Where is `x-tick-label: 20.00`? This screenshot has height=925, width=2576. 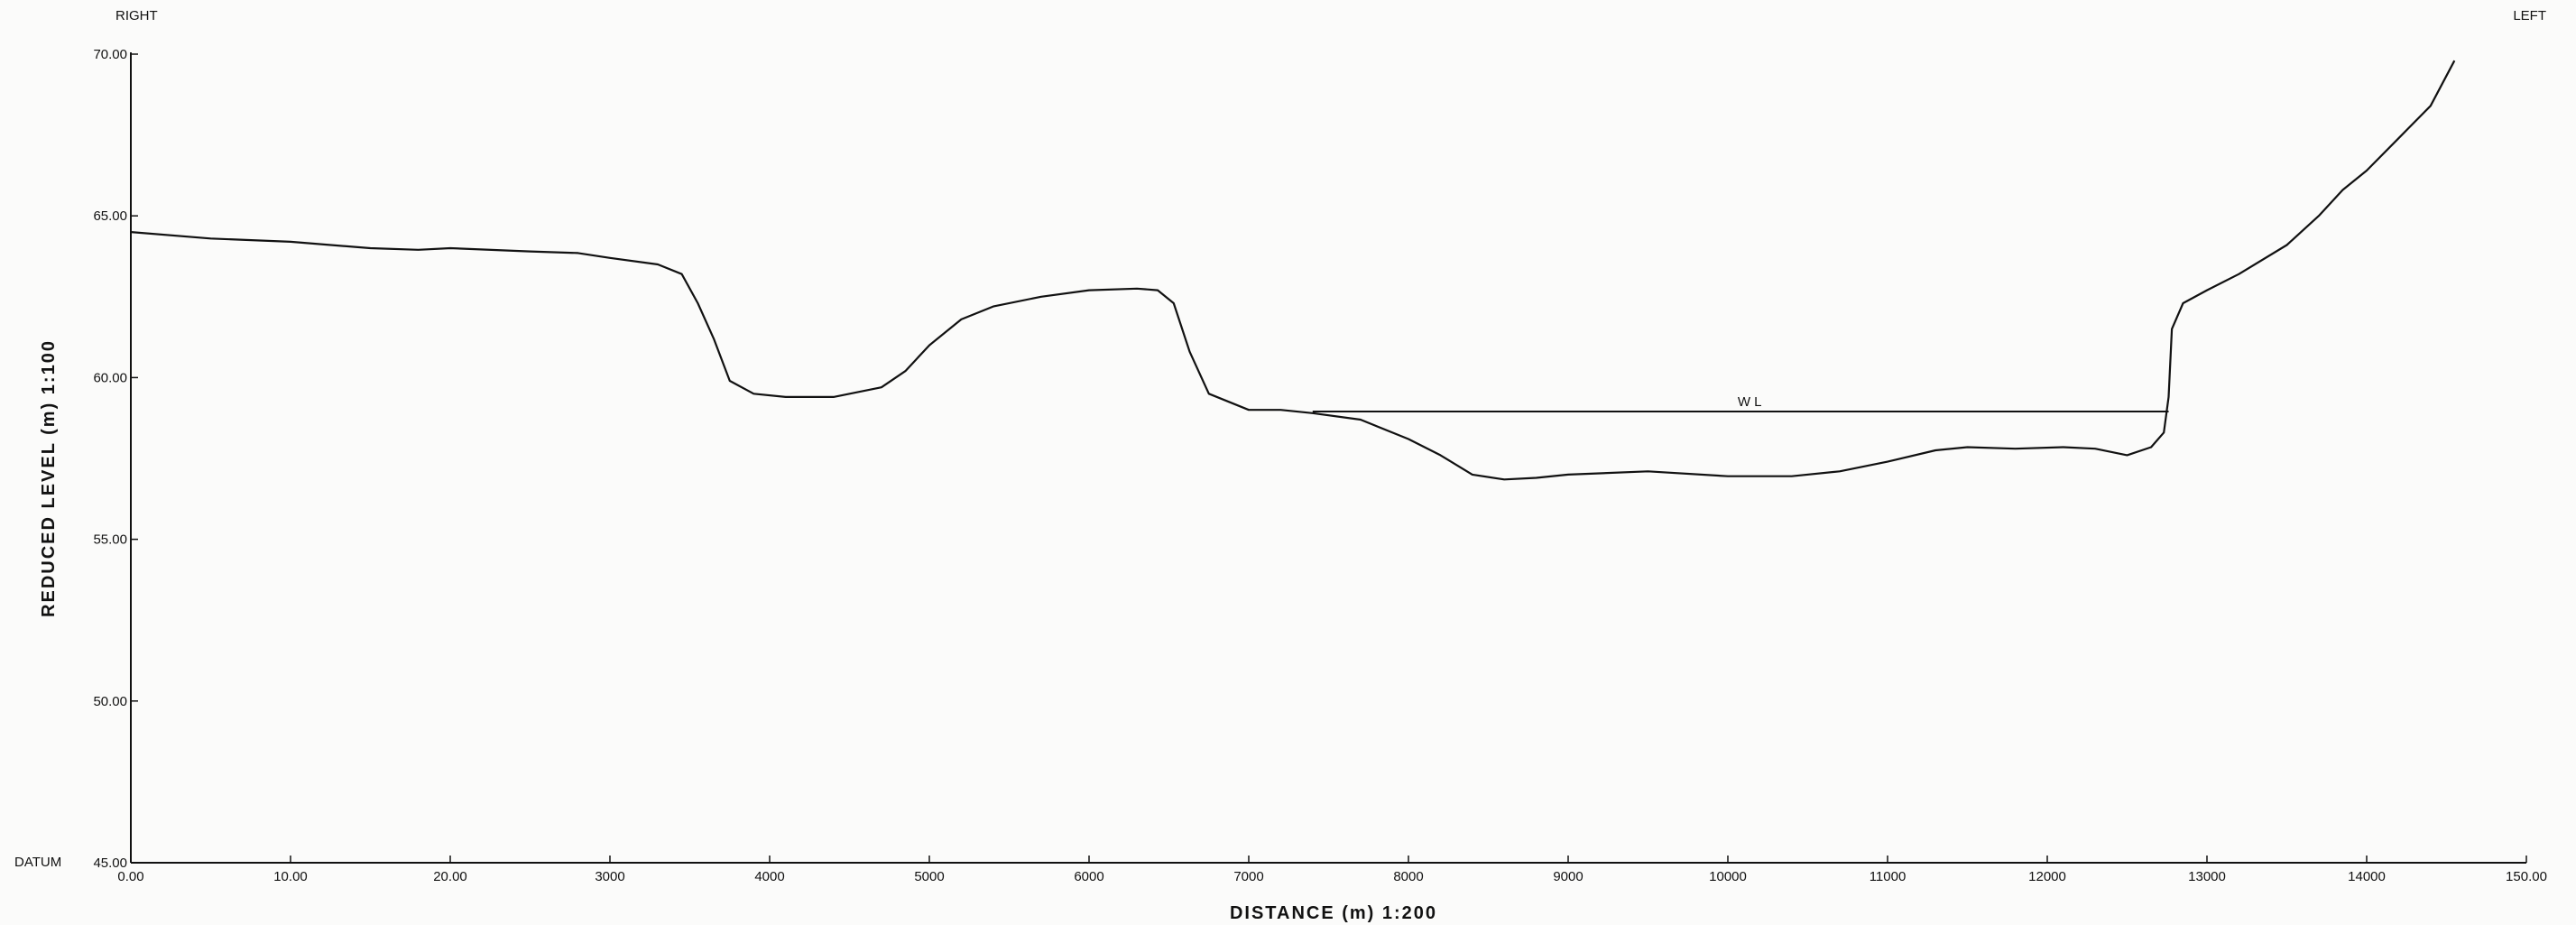 x-tick-label: 20.00 is located at coordinates (450, 876).